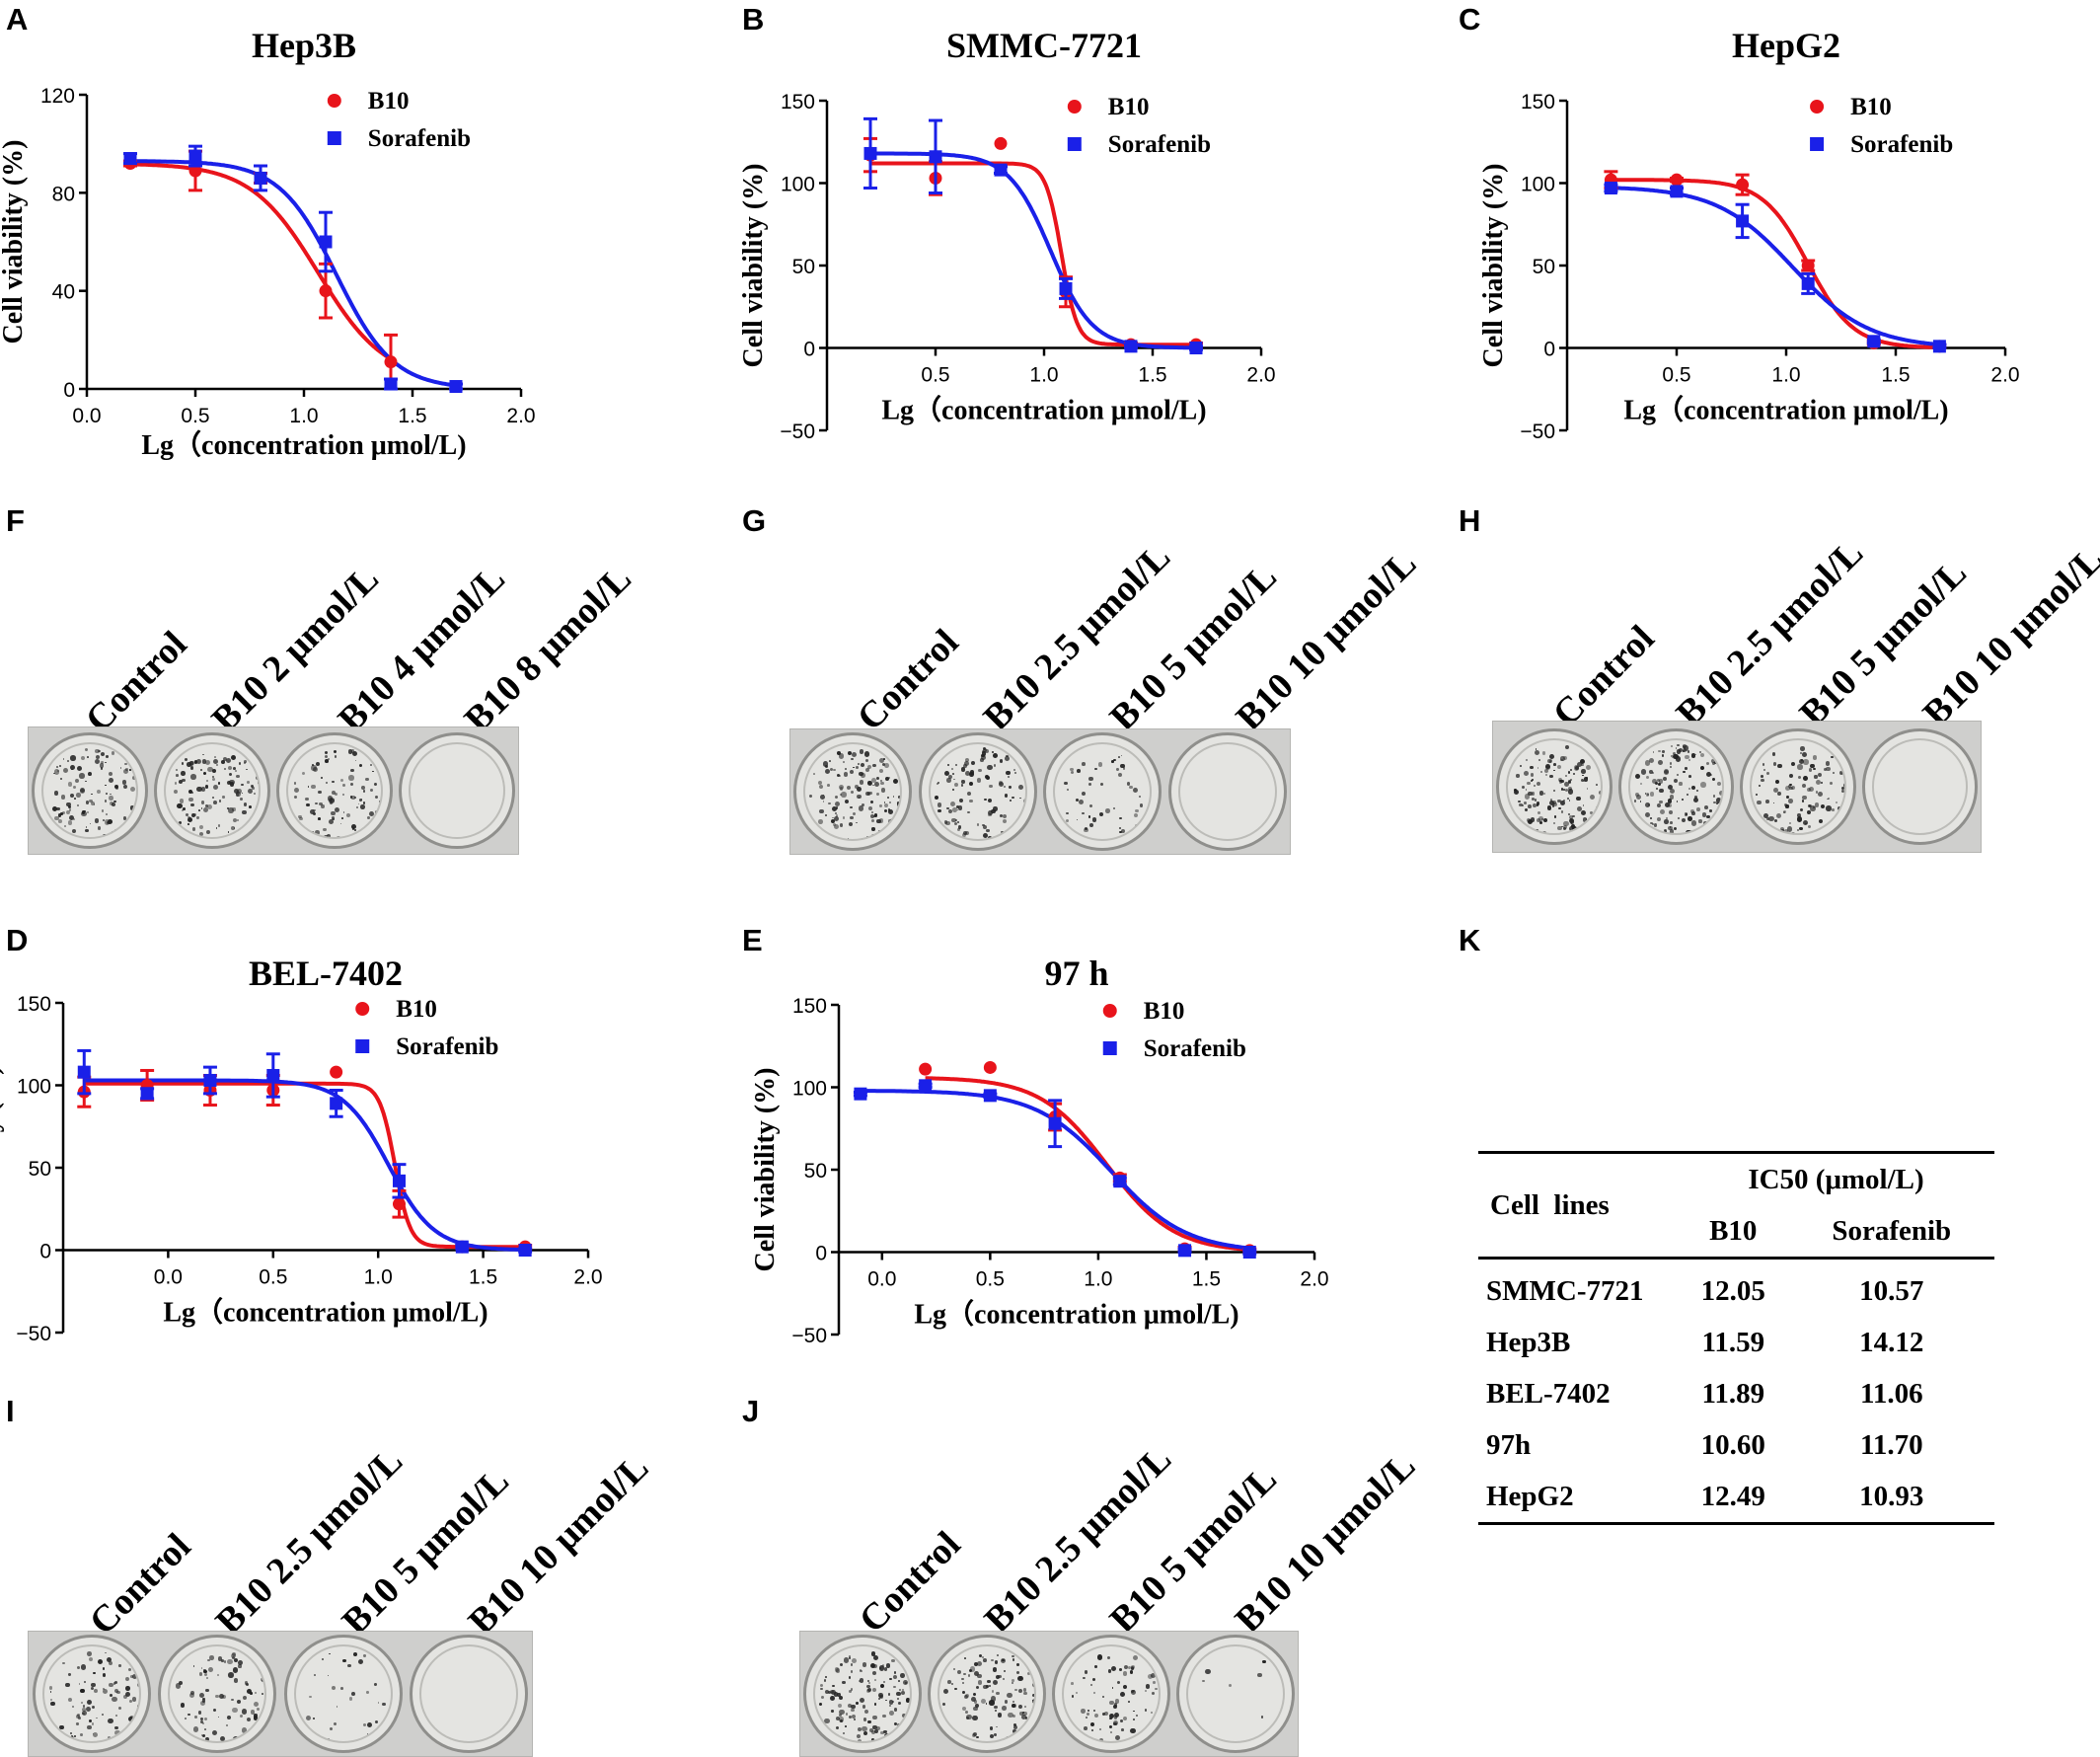  What do you see at coordinates (293, 273) in the screenshot?
I see `fit-curve-sorafenib` at bounding box center [293, 273].